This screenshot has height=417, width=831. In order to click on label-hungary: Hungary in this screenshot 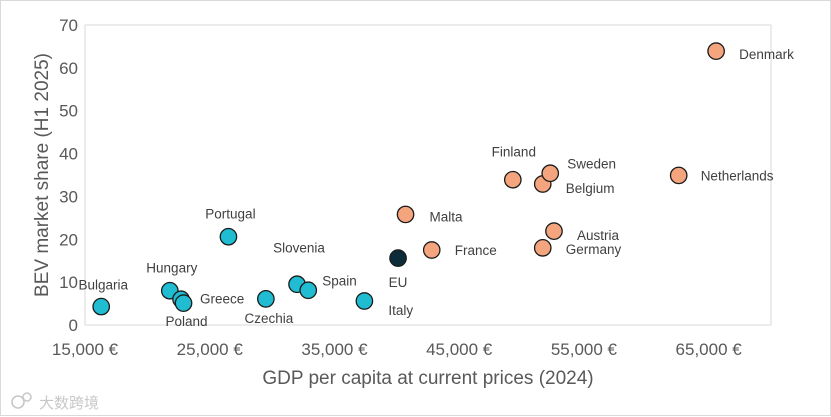, I will do `click(171, 268)`.